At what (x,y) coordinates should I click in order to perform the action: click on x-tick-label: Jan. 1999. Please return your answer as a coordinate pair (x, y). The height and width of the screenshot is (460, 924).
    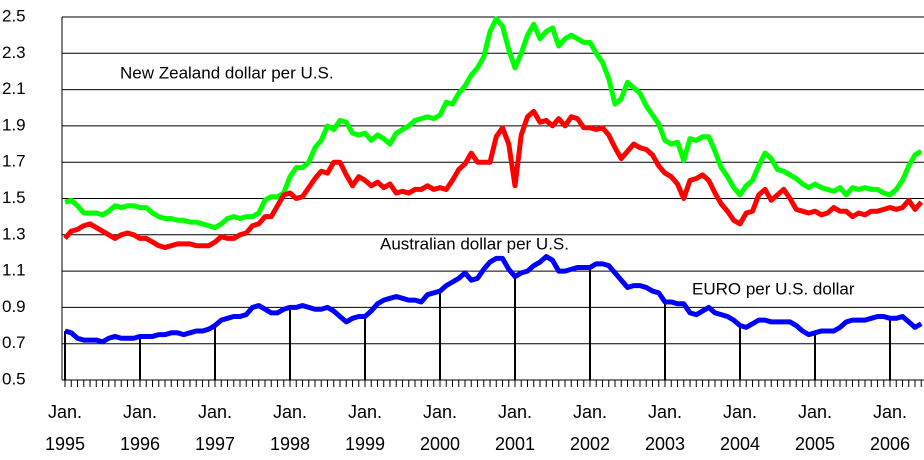
    Looking at the image, I should click on (365, 428).